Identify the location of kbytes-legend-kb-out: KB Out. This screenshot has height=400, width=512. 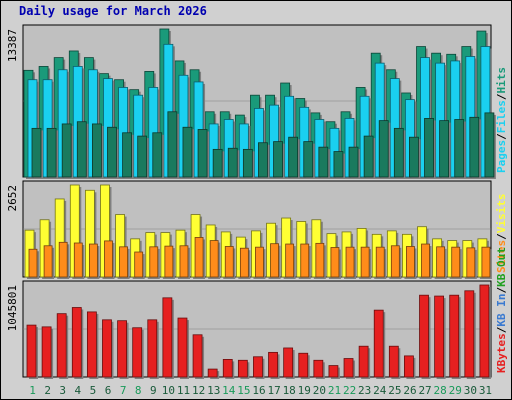
(501, 267).